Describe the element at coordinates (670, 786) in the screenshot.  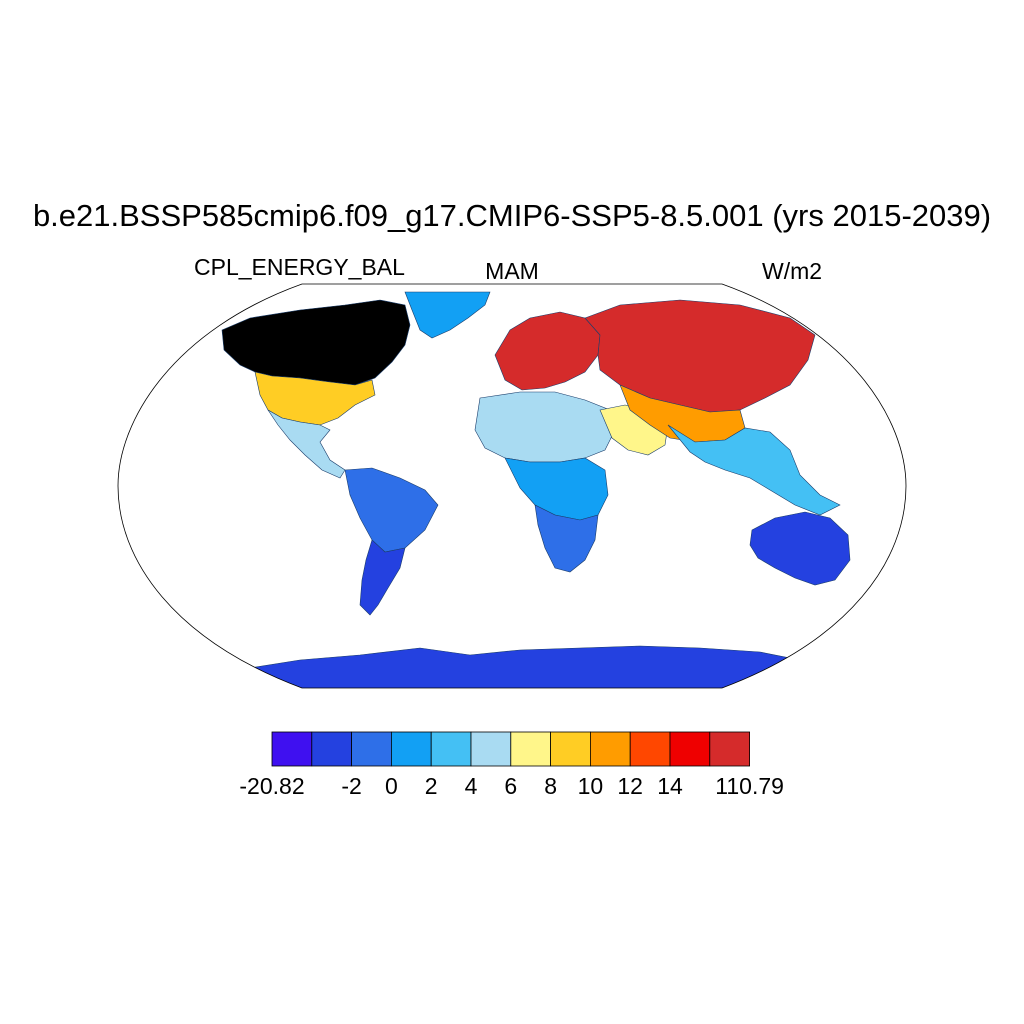
I see `colorbar-tick-label: 14` at that location.